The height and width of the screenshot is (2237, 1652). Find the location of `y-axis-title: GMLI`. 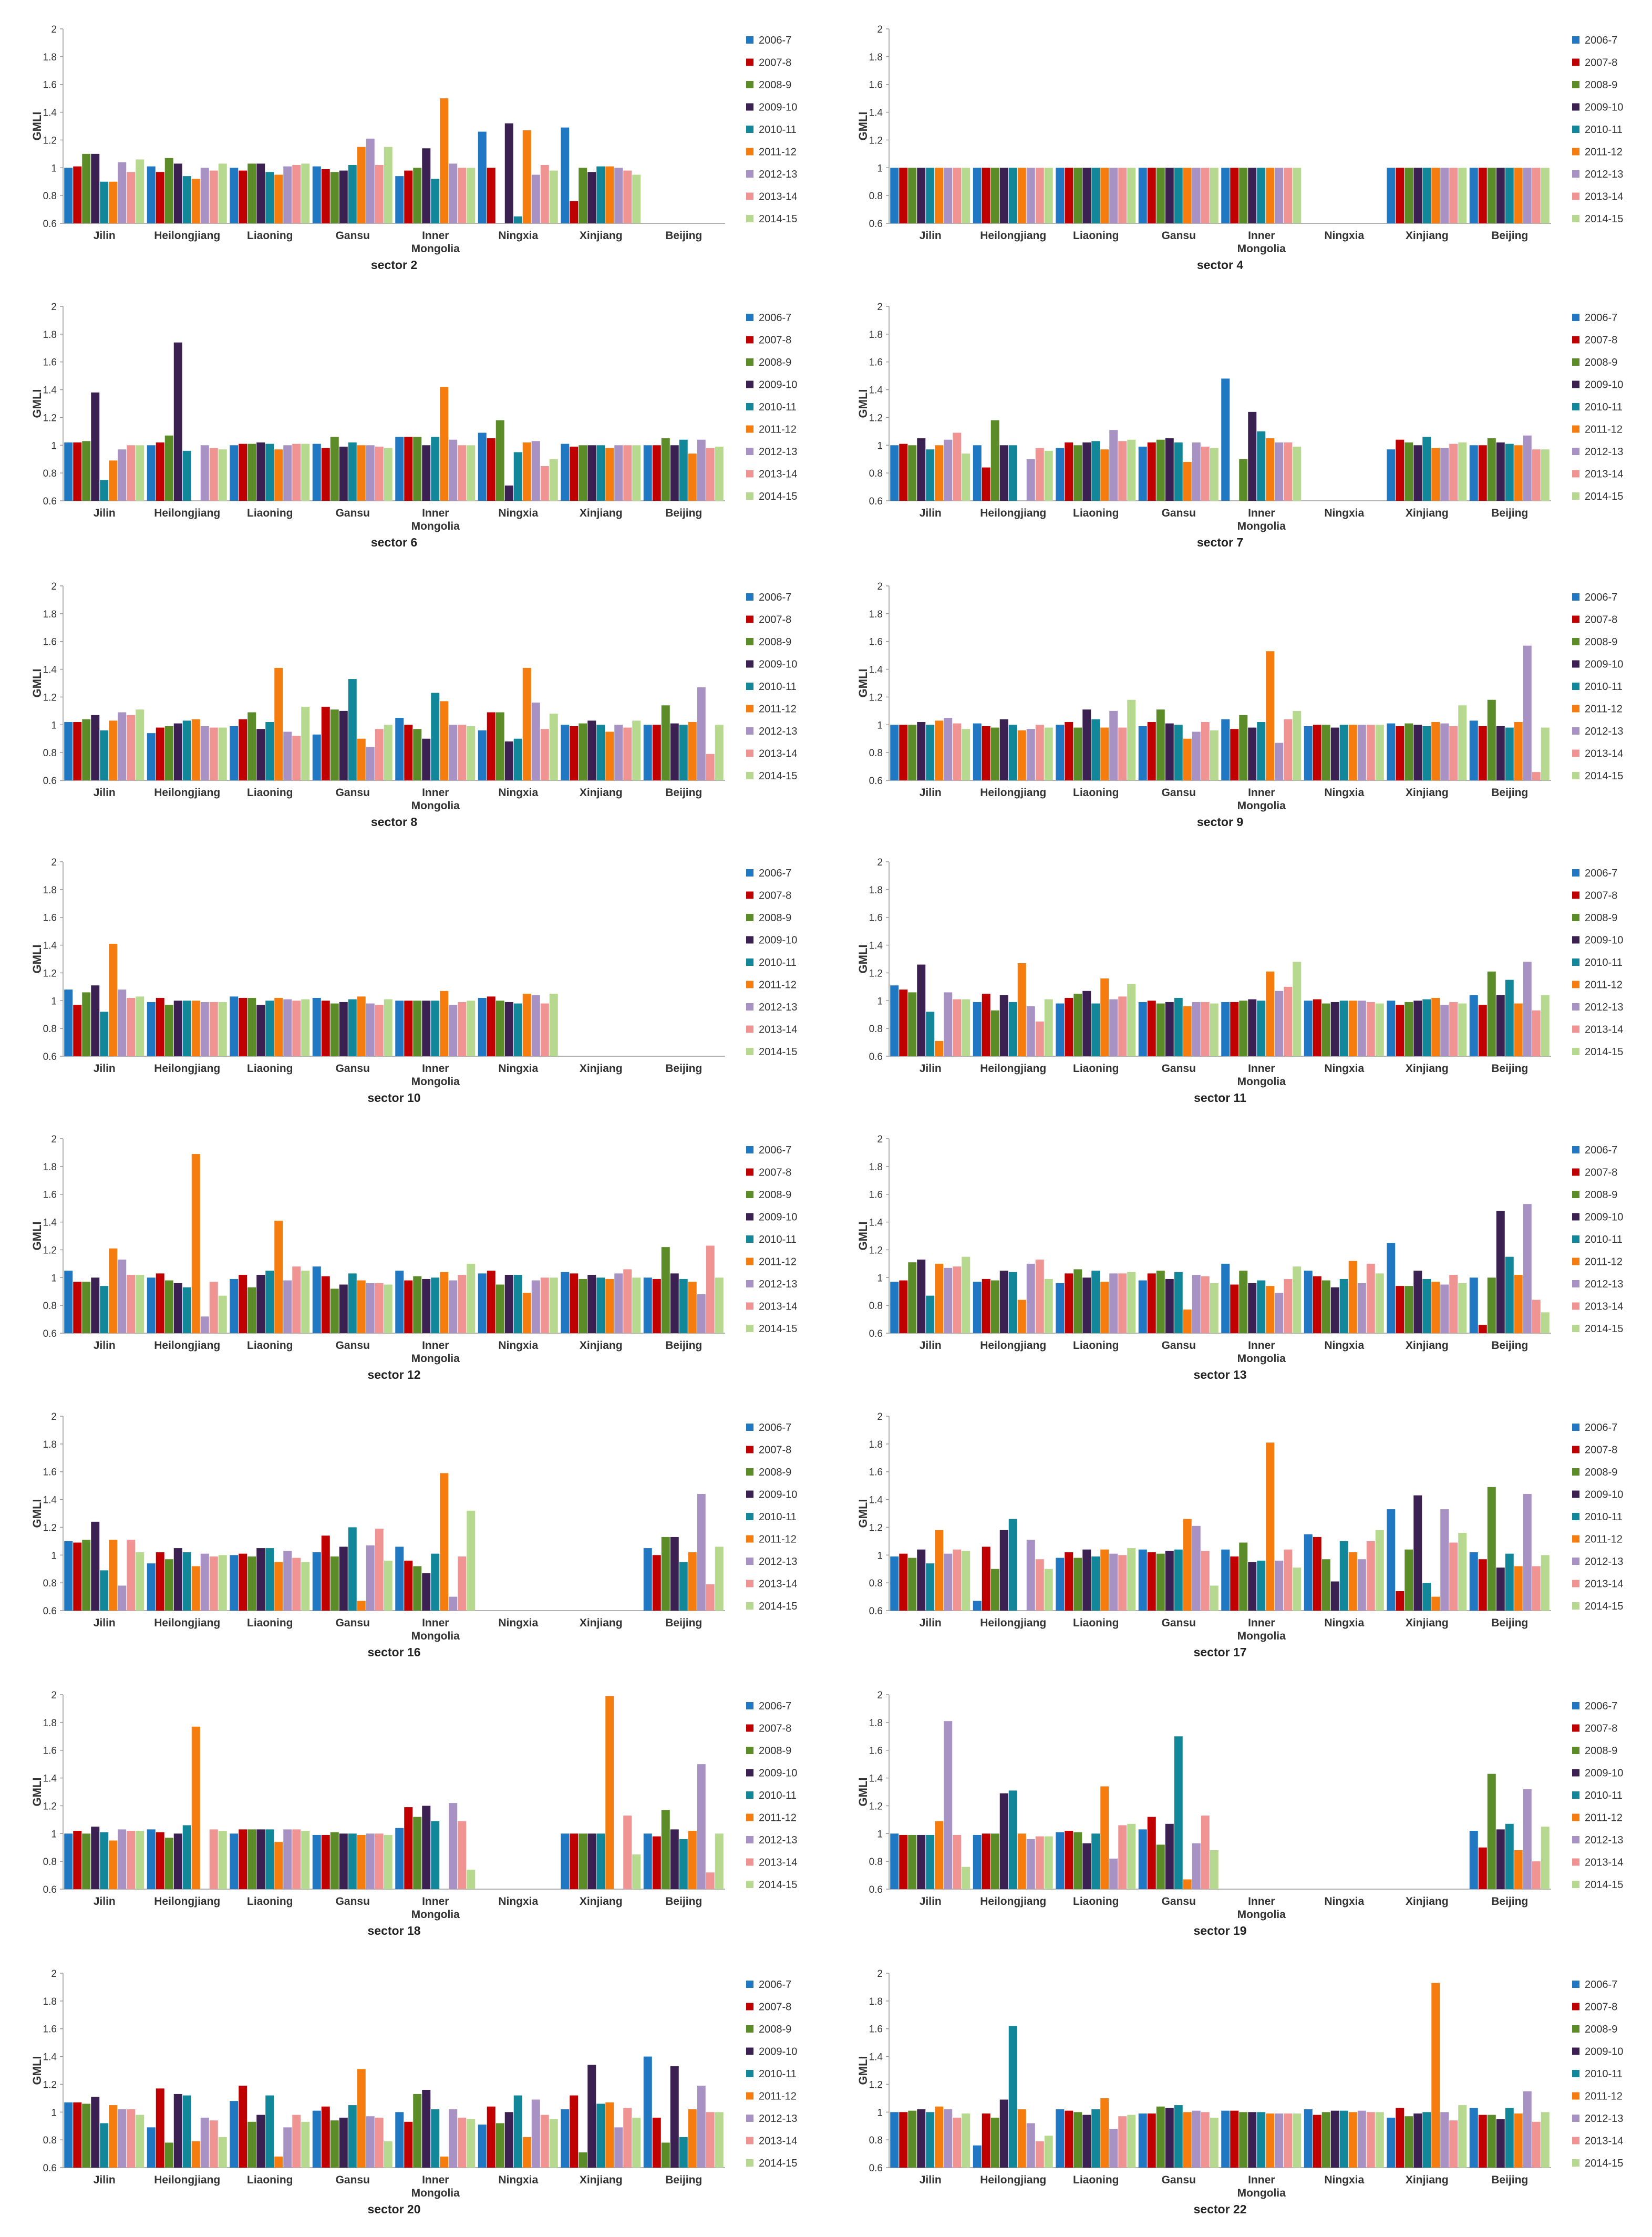

y-axis-title: GMLI is located at coordinates (37, 2070).